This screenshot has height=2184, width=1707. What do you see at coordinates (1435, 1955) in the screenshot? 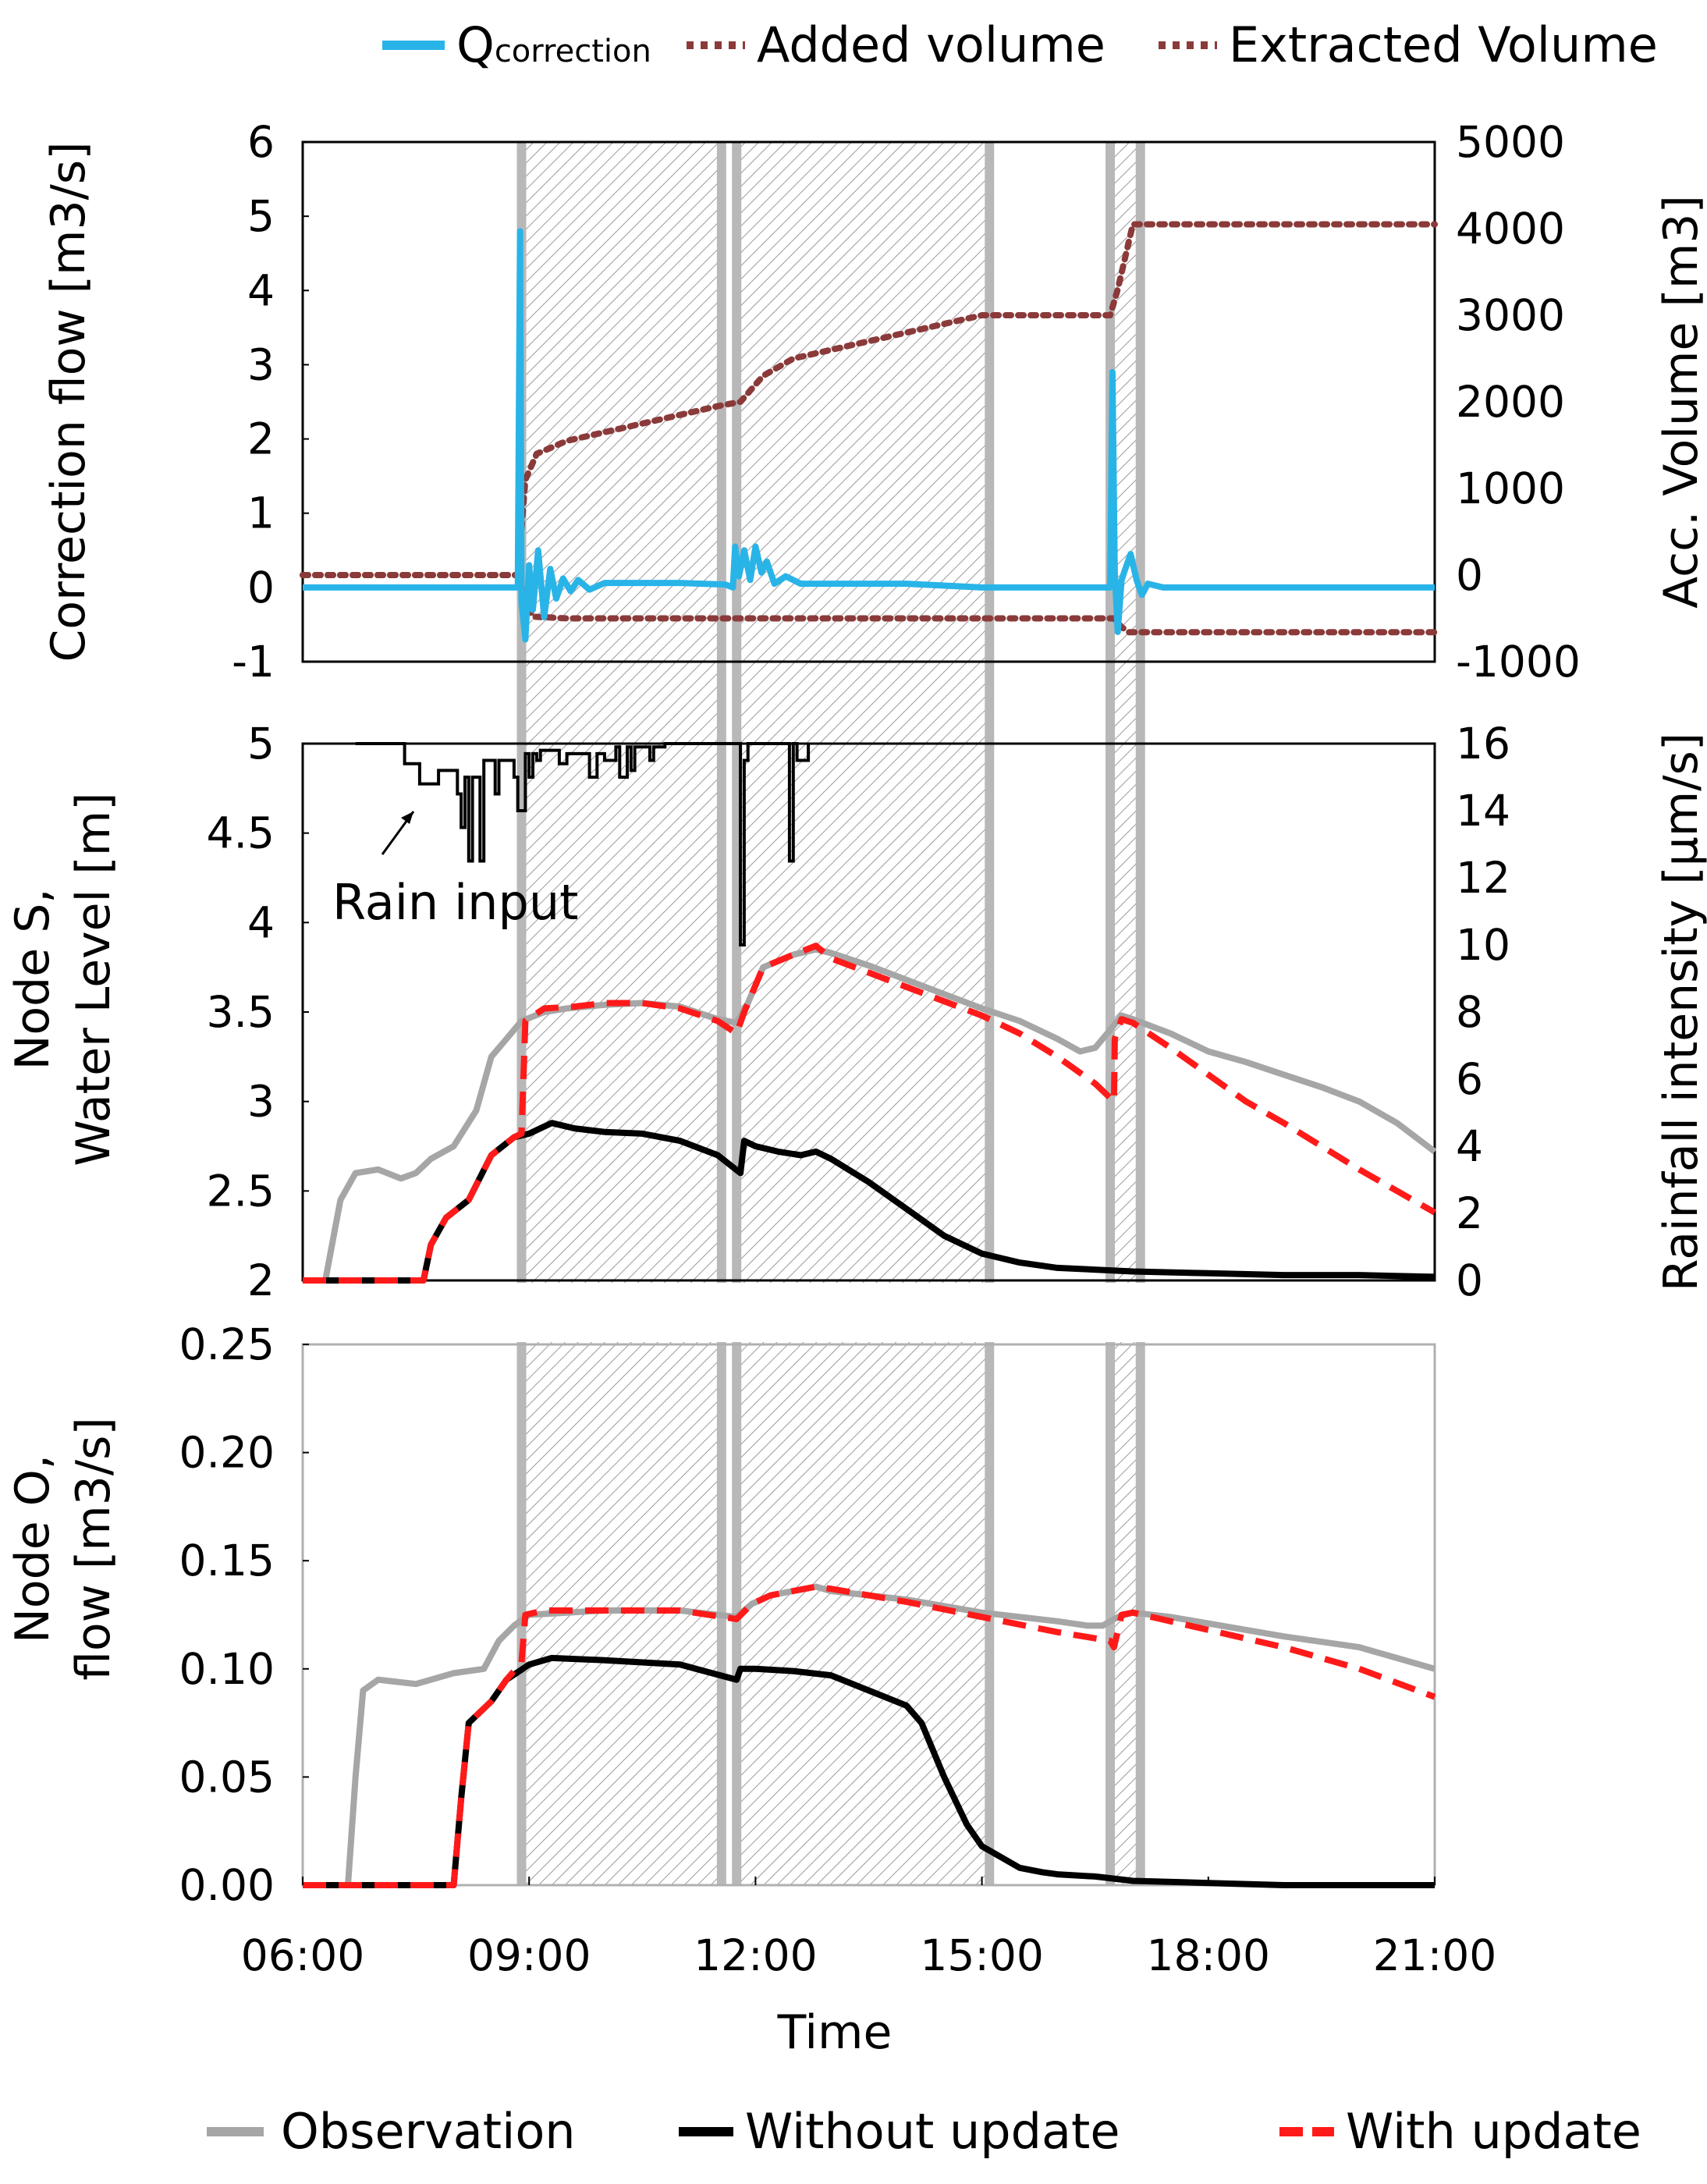
I see `xtick: 21:00` at bounding box center [1435, 1955].